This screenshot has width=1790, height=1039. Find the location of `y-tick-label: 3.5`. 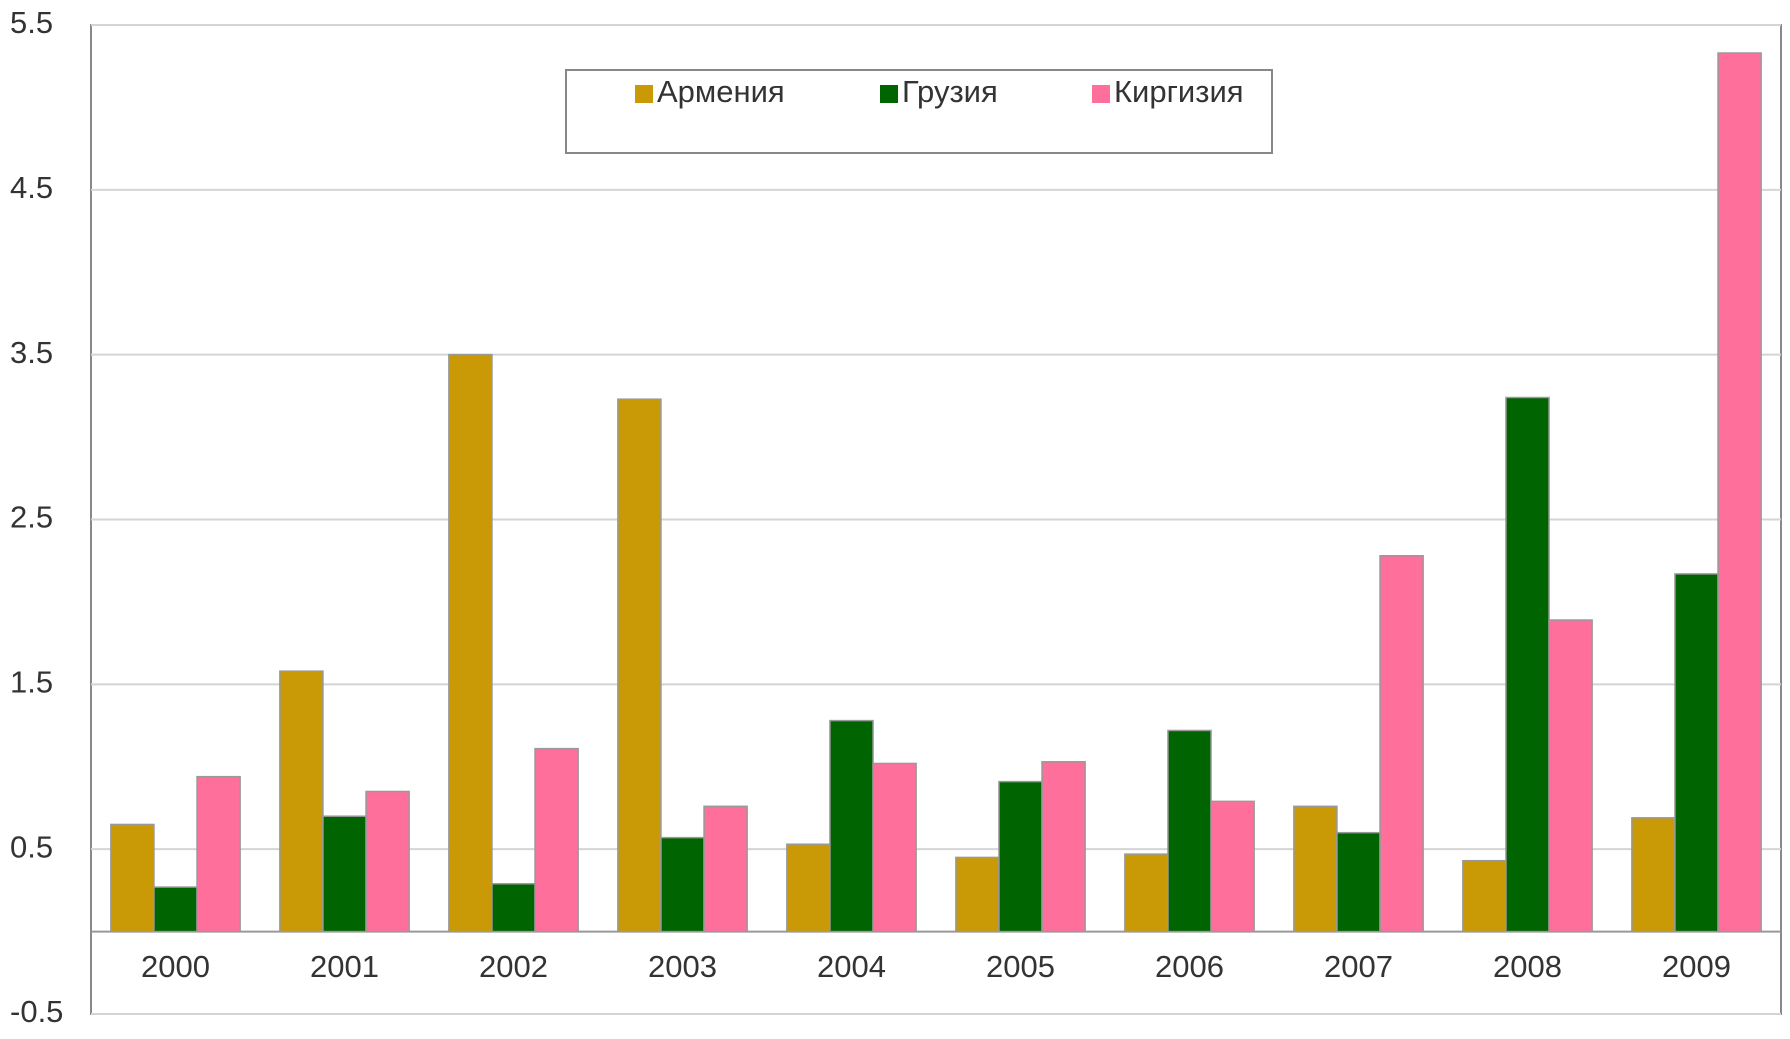

y-tick-label: 3.5 is located at coordinates (31, 352).